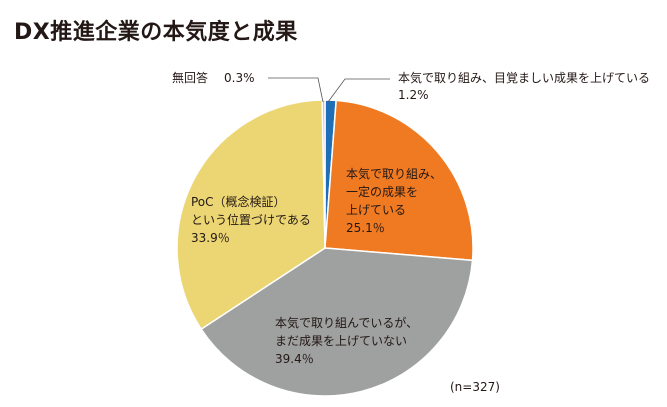  Describe the element at coordinates (294, 359) in the screenshot. I see `slice-value-no-results-yet: 39.4％` at that location.